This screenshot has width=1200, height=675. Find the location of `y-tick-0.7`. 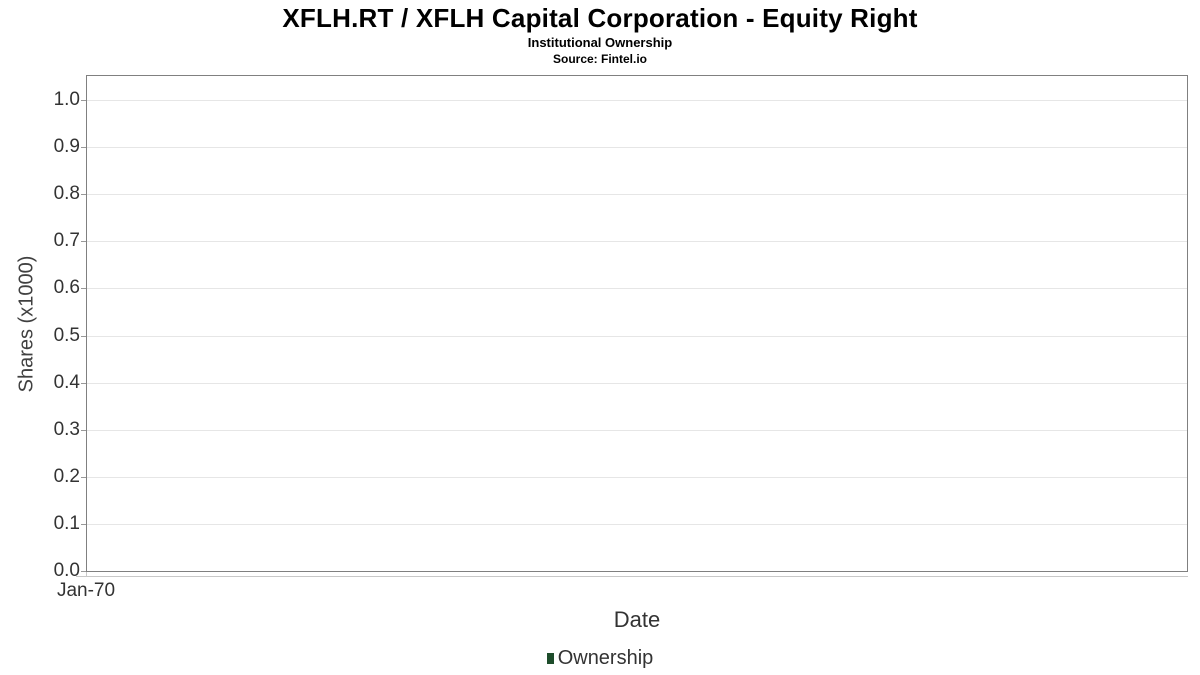

y-tick-0.7 is located at coordinates (83, 241).